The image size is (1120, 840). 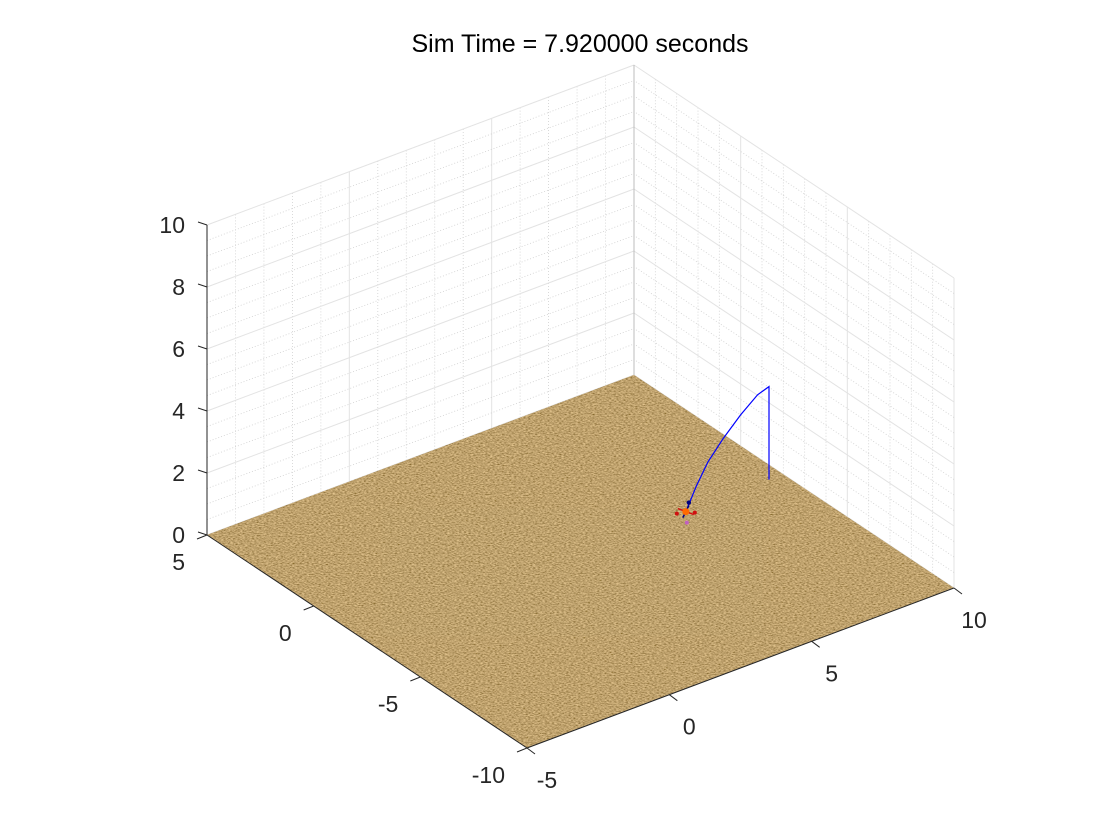 I want to click on z-tick-label: 8, so click(x=178, y=287).